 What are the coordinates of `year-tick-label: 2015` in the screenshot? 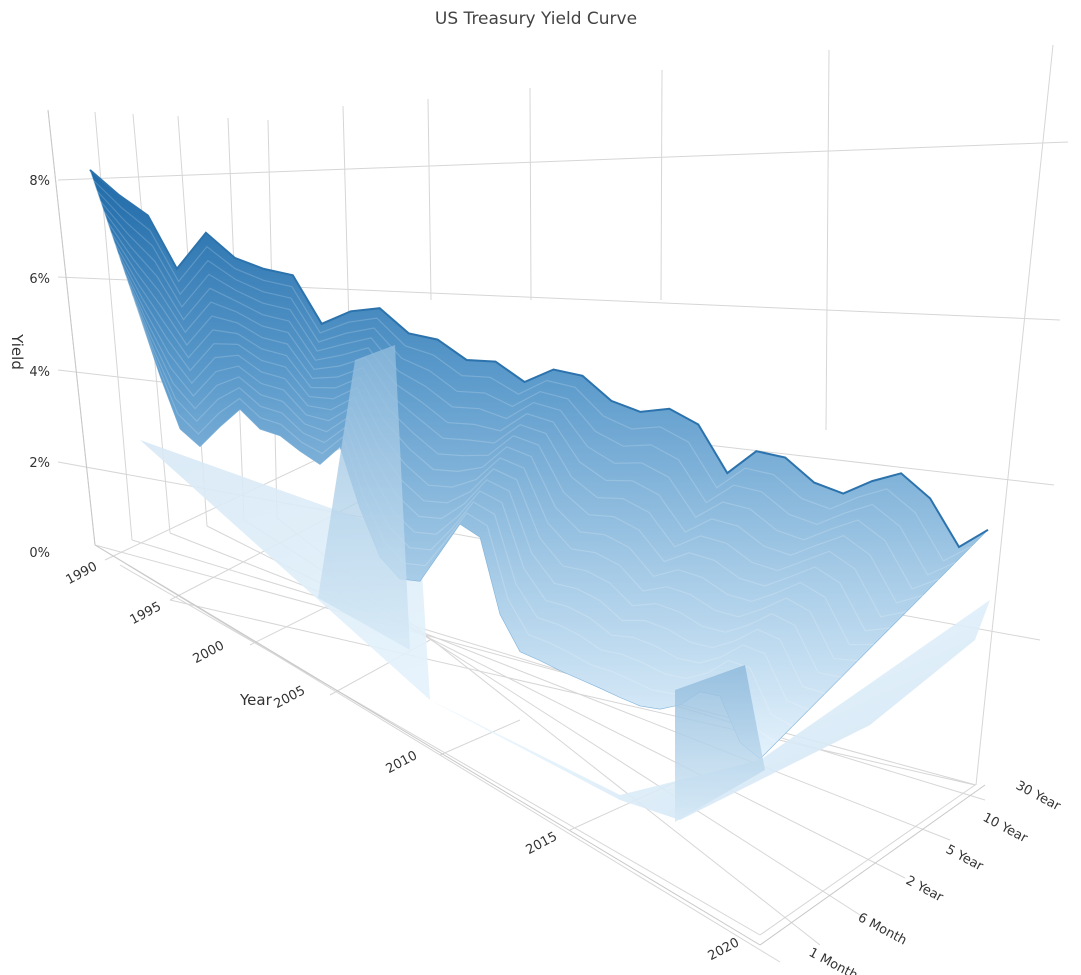 It's located at (542, 843).